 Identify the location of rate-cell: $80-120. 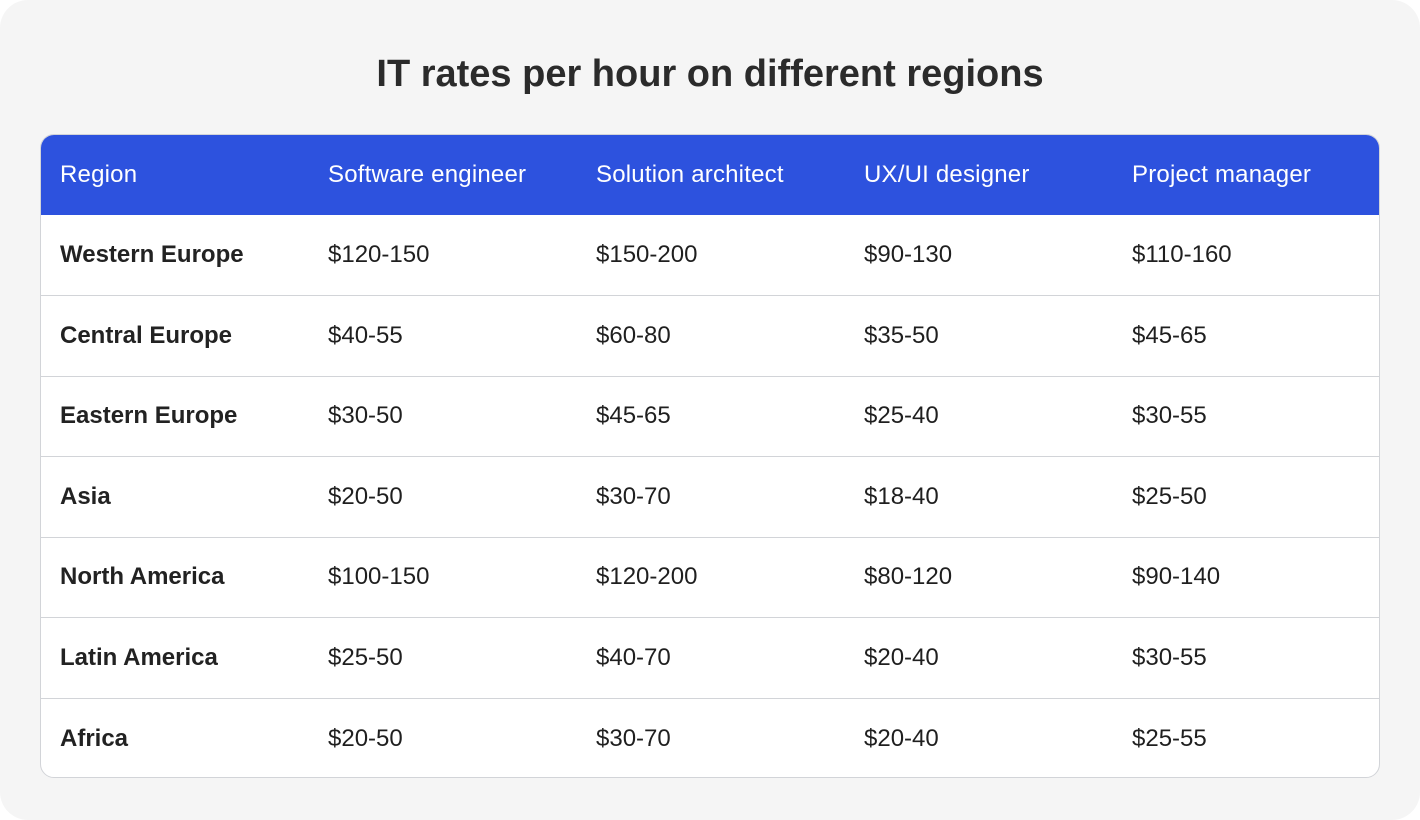
(979, 577).